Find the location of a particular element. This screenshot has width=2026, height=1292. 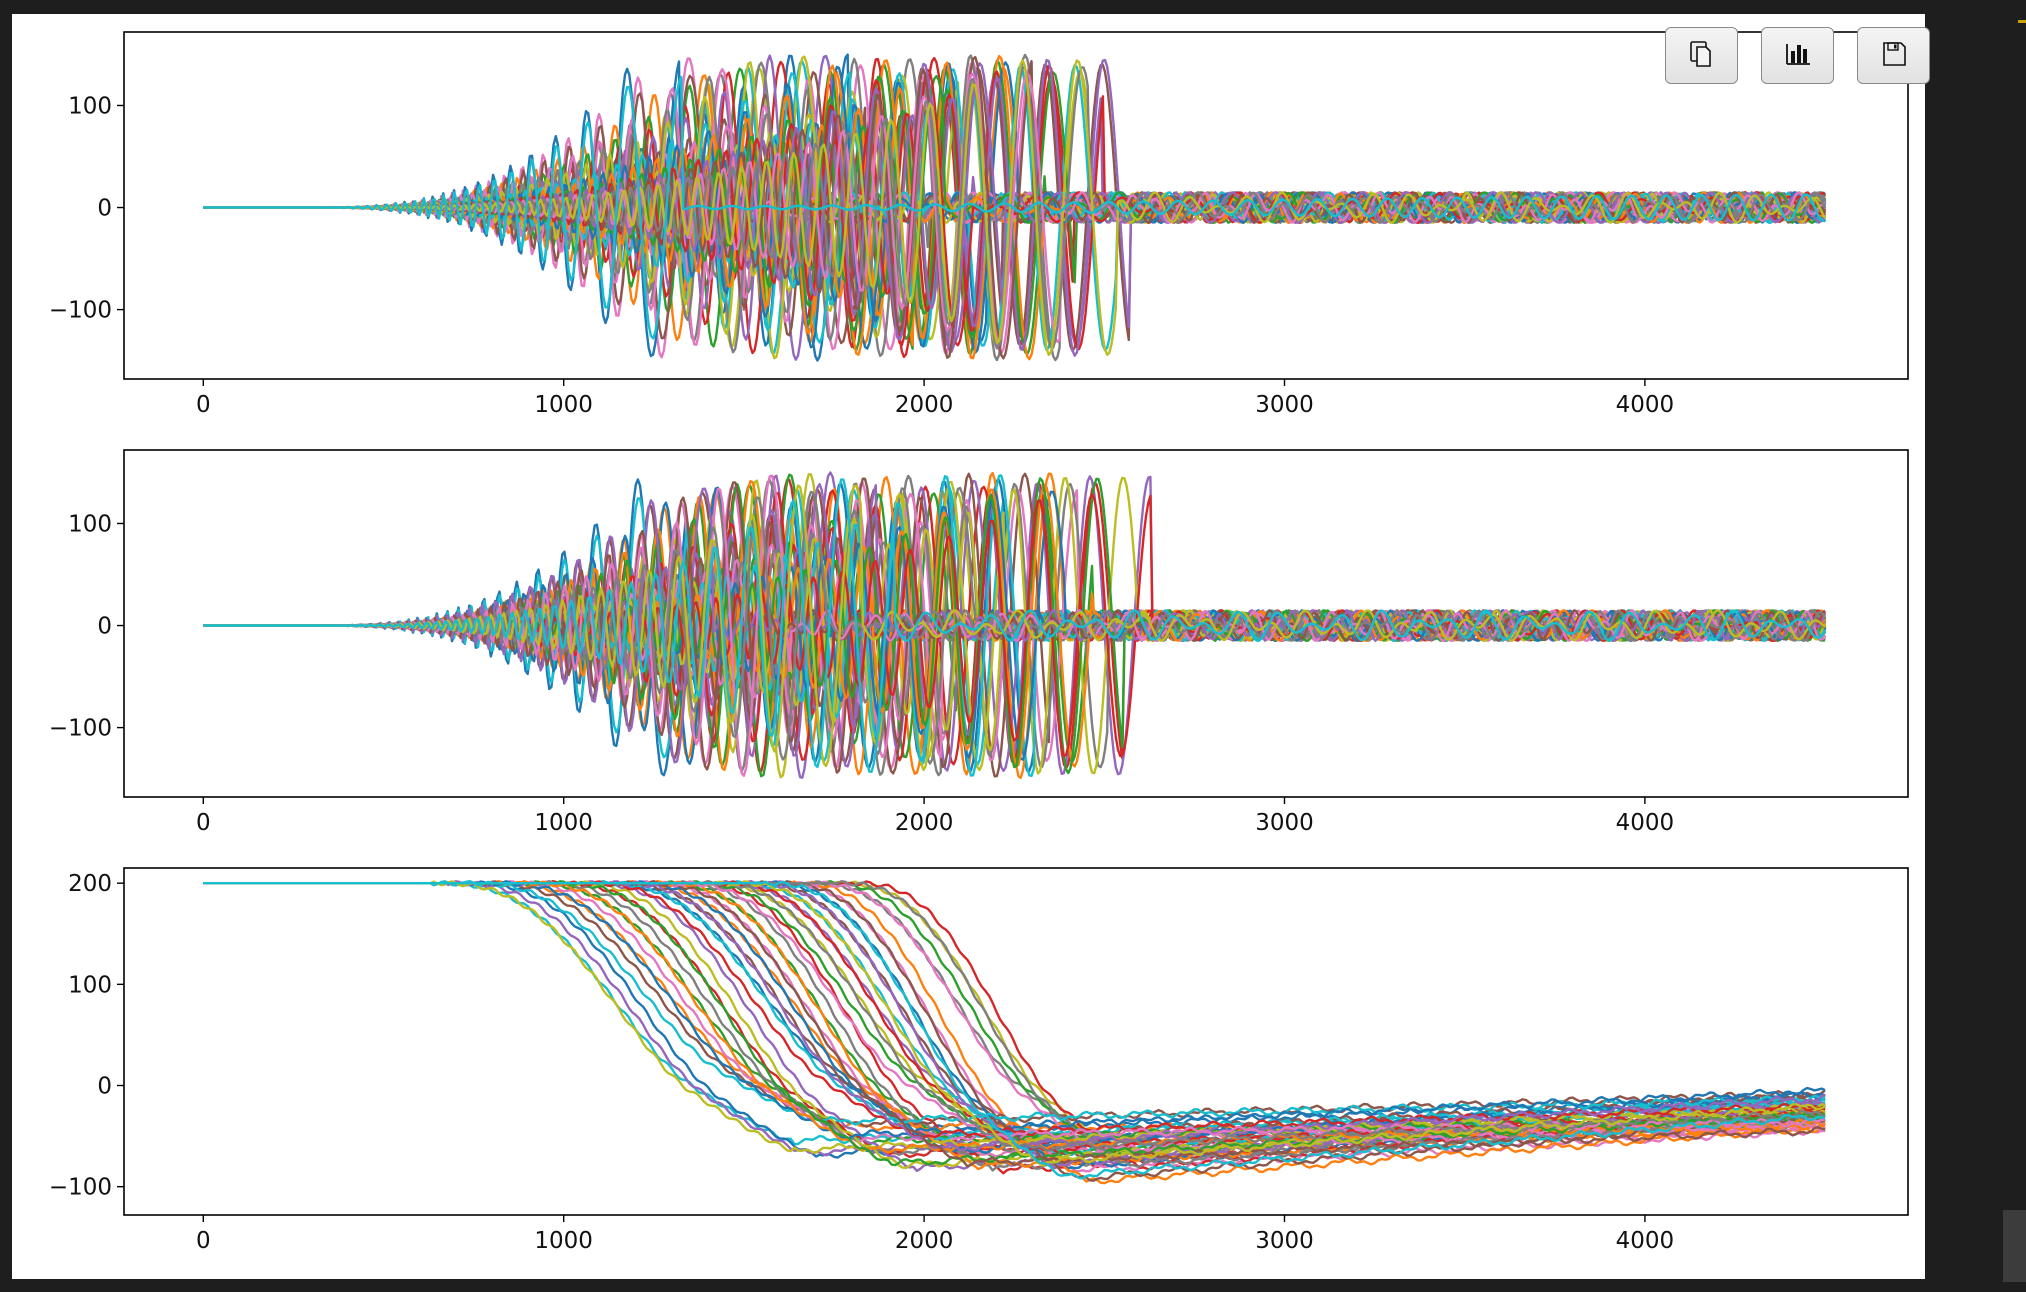

chart-button is located at coordinates (1797, 55).